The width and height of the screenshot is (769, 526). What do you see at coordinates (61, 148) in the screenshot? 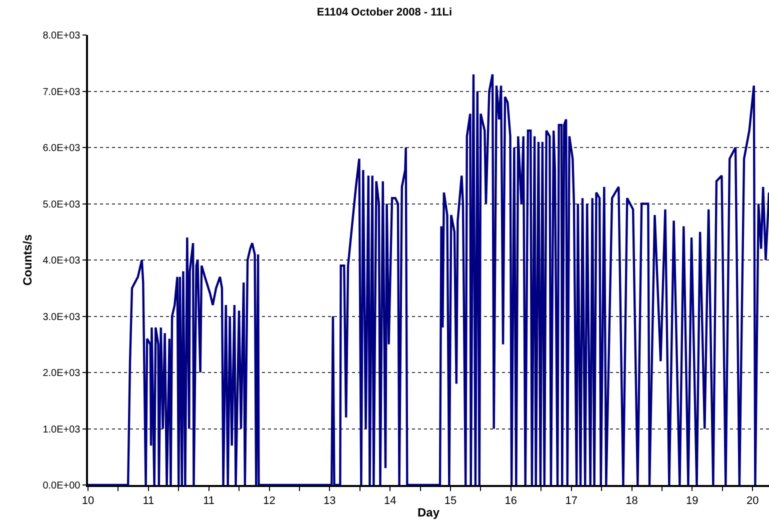
I see `y-tick-label: 6.0E+03` at bounding box center [61, 148].